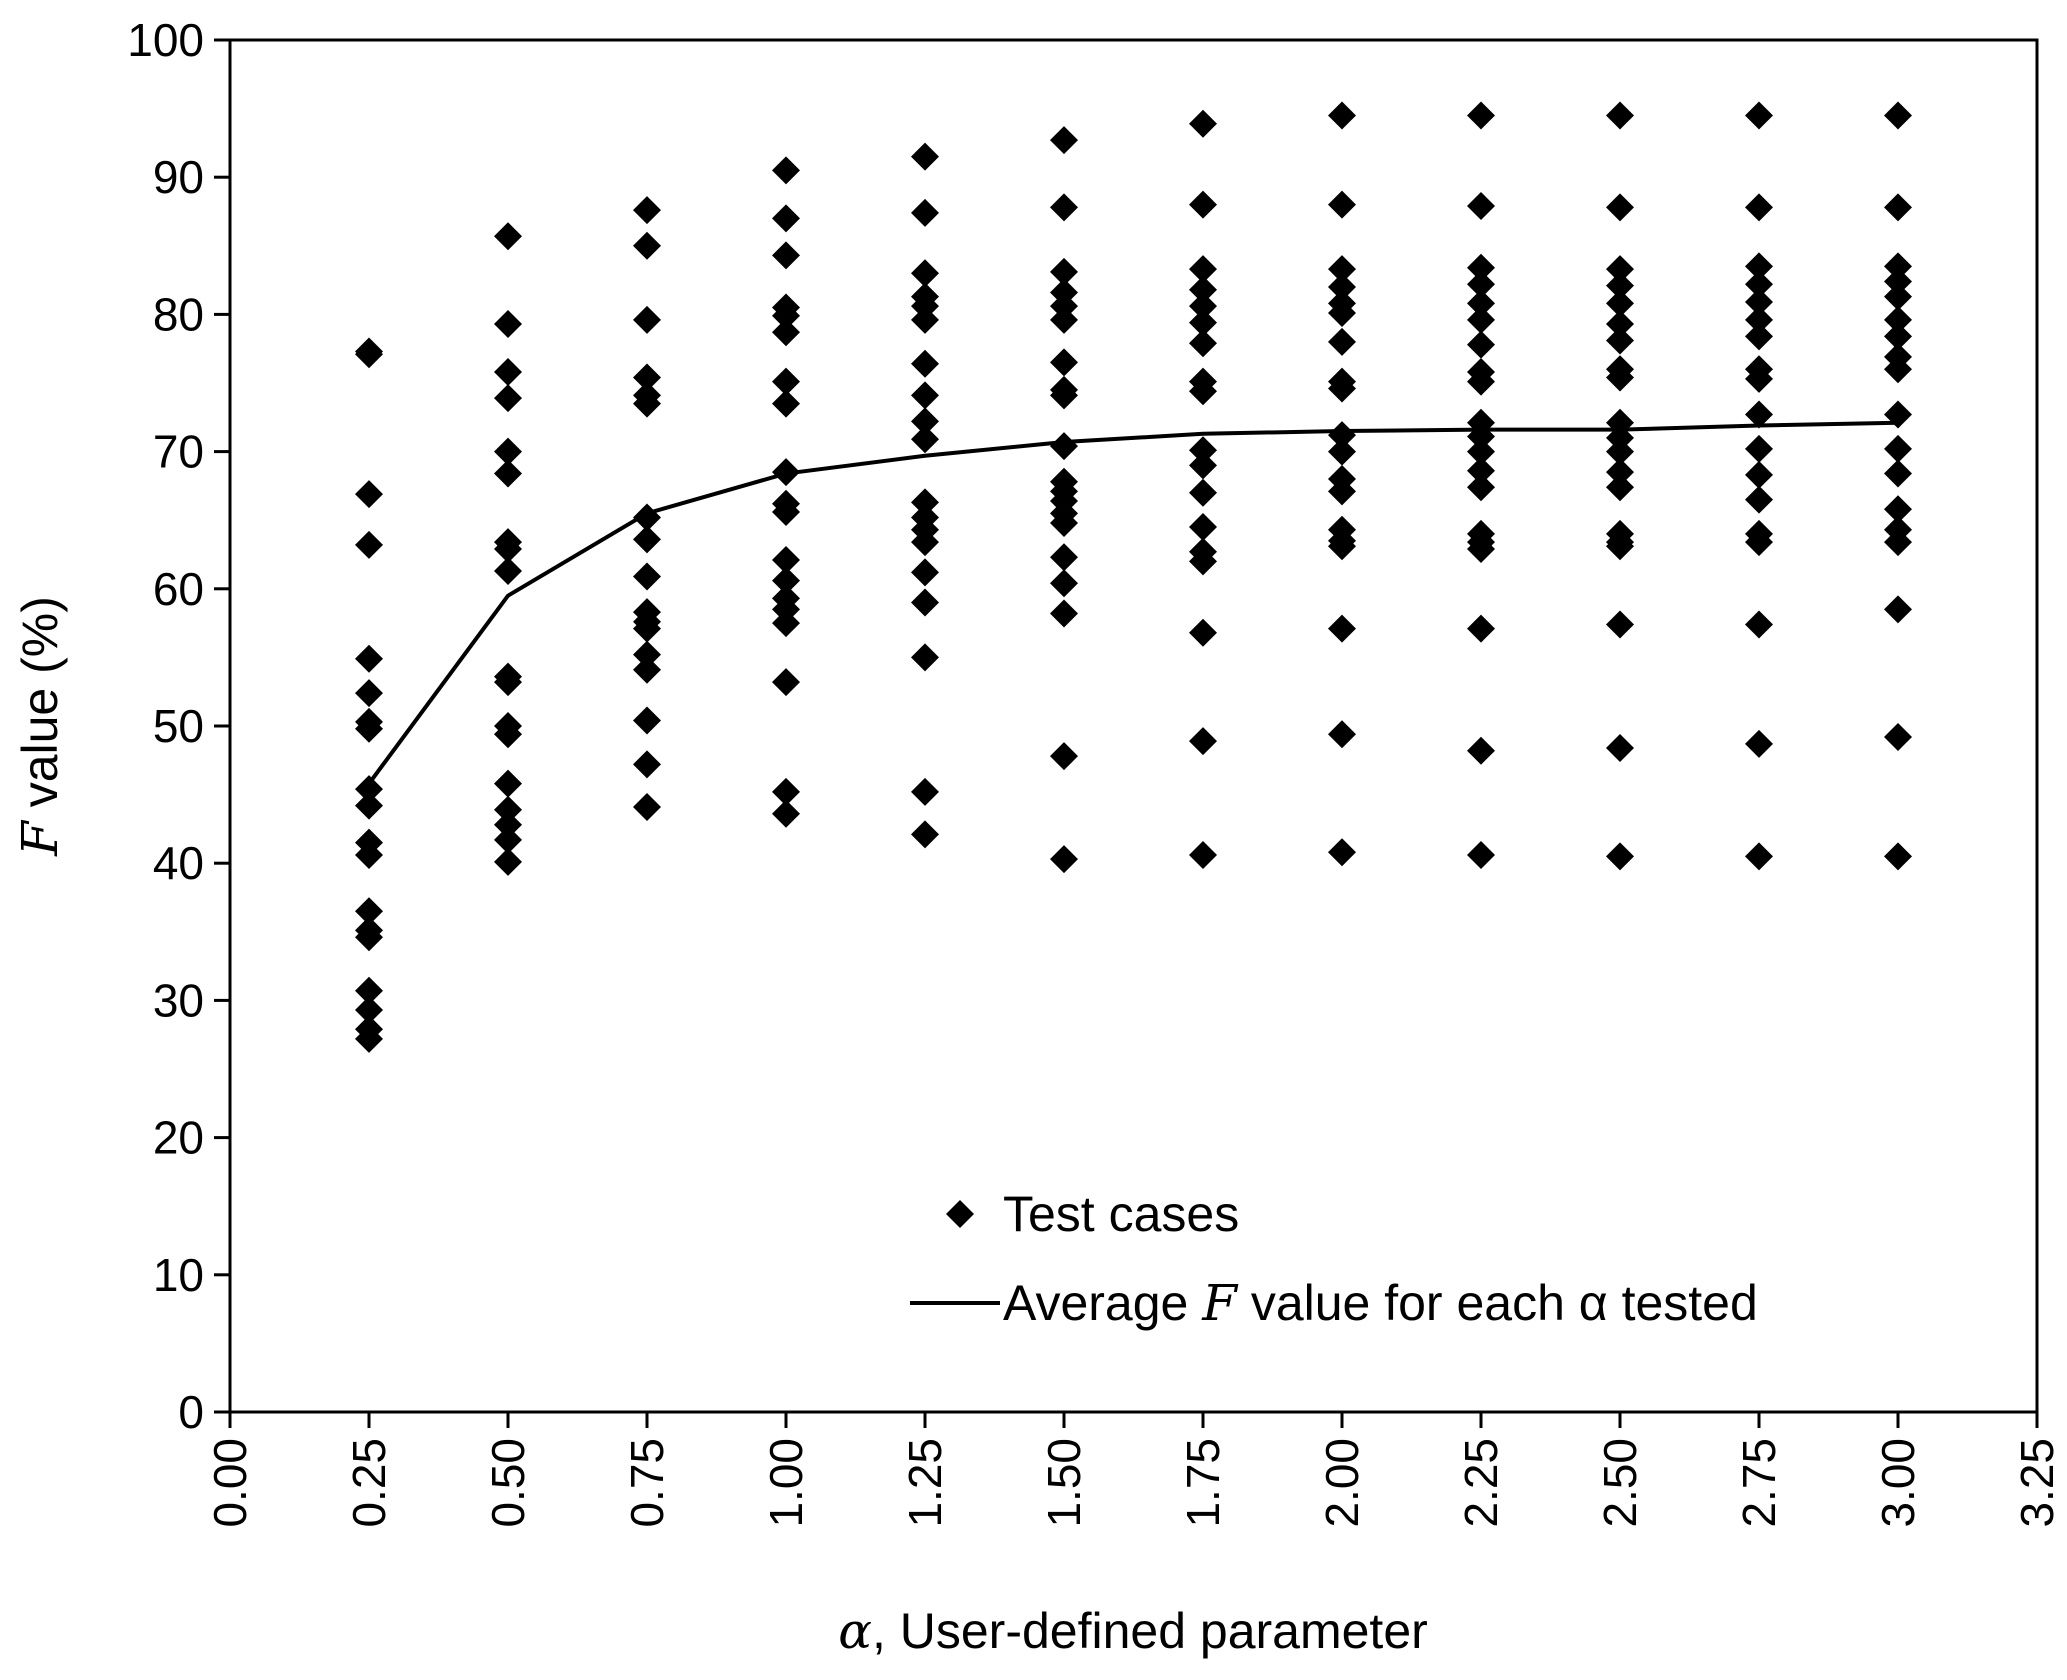 The width and height of the screenshot is (2067, 1680). What do you see at coordinates (1220, 1303) in the screenshot?
I see `legend-label-average-symbol: F` at bounding box center [1220, 1303].